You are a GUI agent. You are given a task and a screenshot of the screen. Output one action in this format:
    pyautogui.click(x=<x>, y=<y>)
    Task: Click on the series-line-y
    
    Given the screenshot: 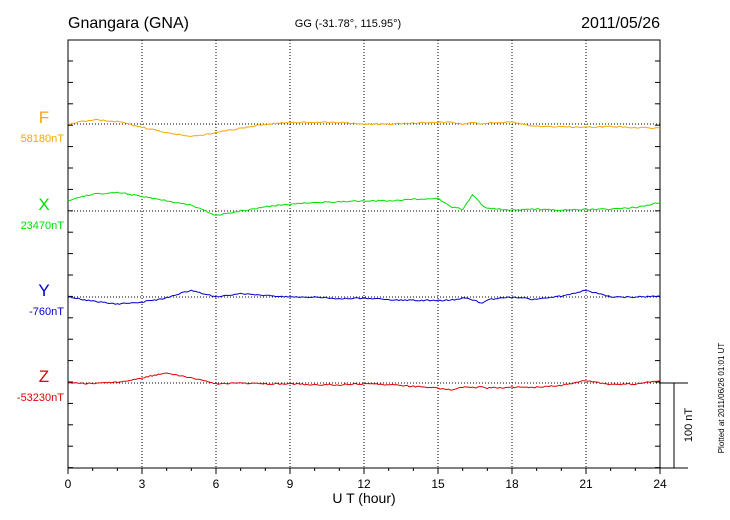 What is the action you would take?
    pyautogui.click(x=364, y=297)
    